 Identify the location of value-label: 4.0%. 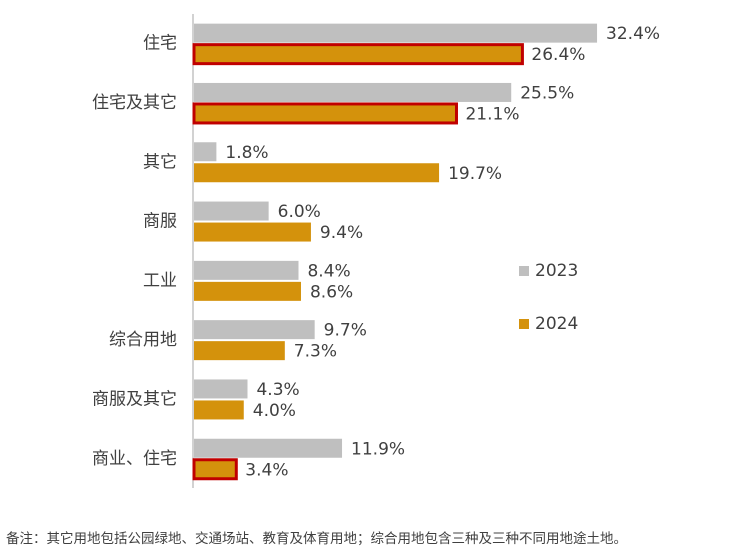
(274, 411).